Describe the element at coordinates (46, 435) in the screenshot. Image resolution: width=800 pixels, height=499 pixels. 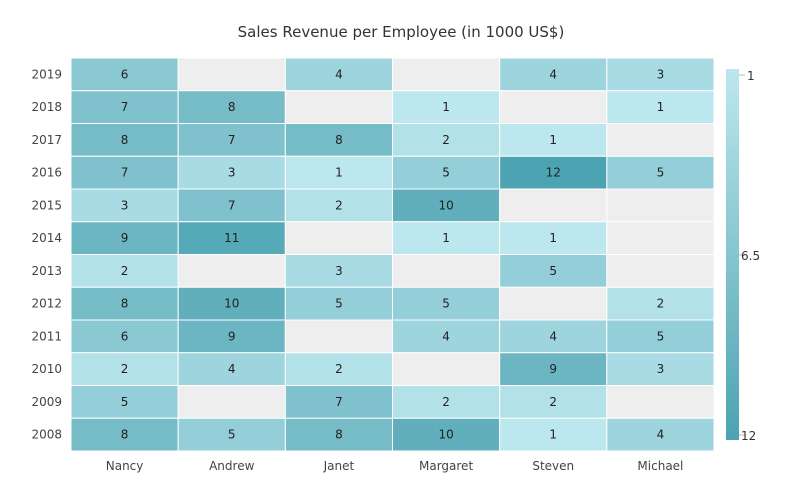
I see `y-tick-label: 2008` at that location.